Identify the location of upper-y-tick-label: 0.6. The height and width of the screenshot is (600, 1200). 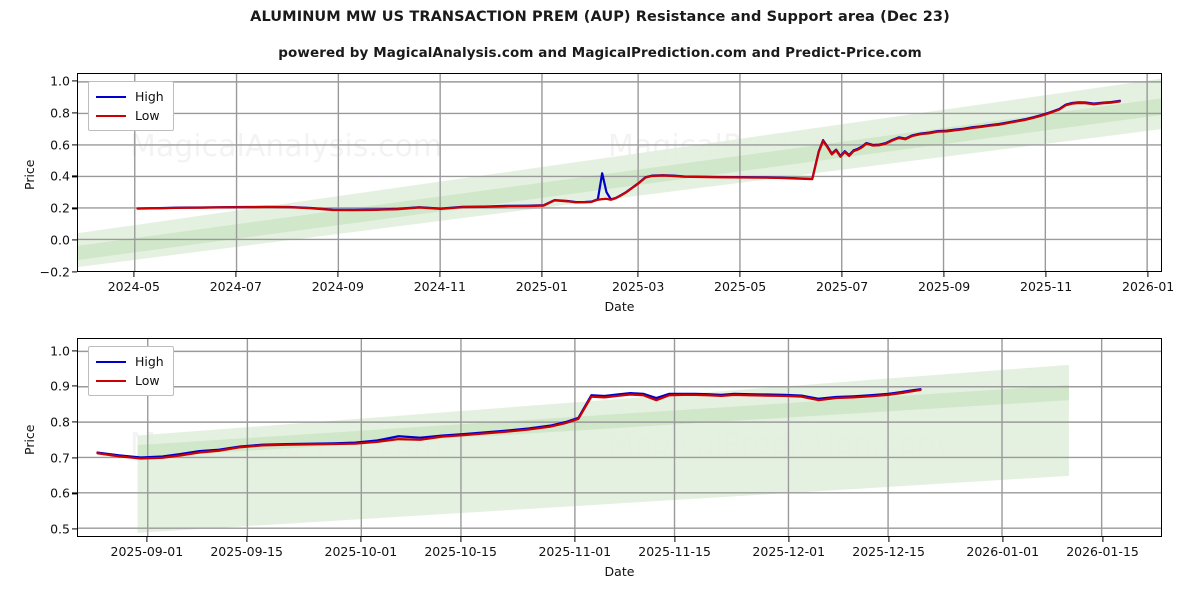
(60, 145).